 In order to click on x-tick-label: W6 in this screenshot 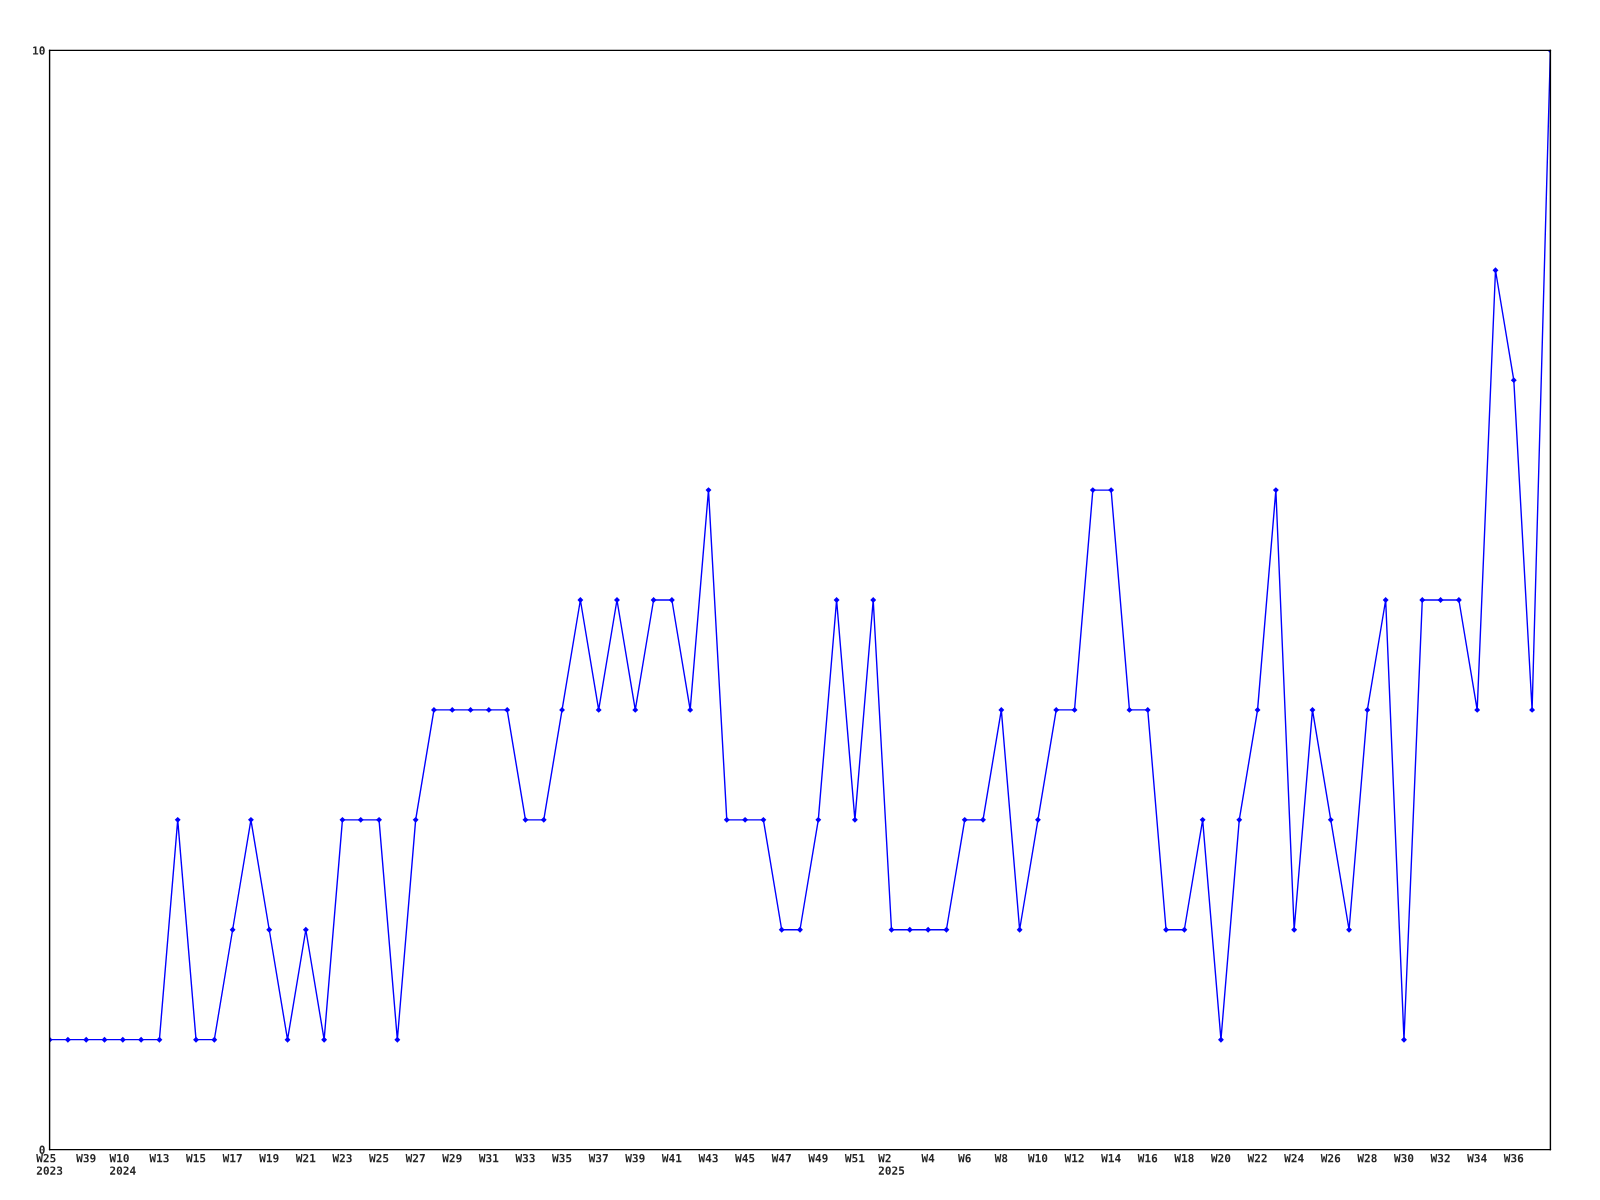, I will do `click(964, 1158)`.